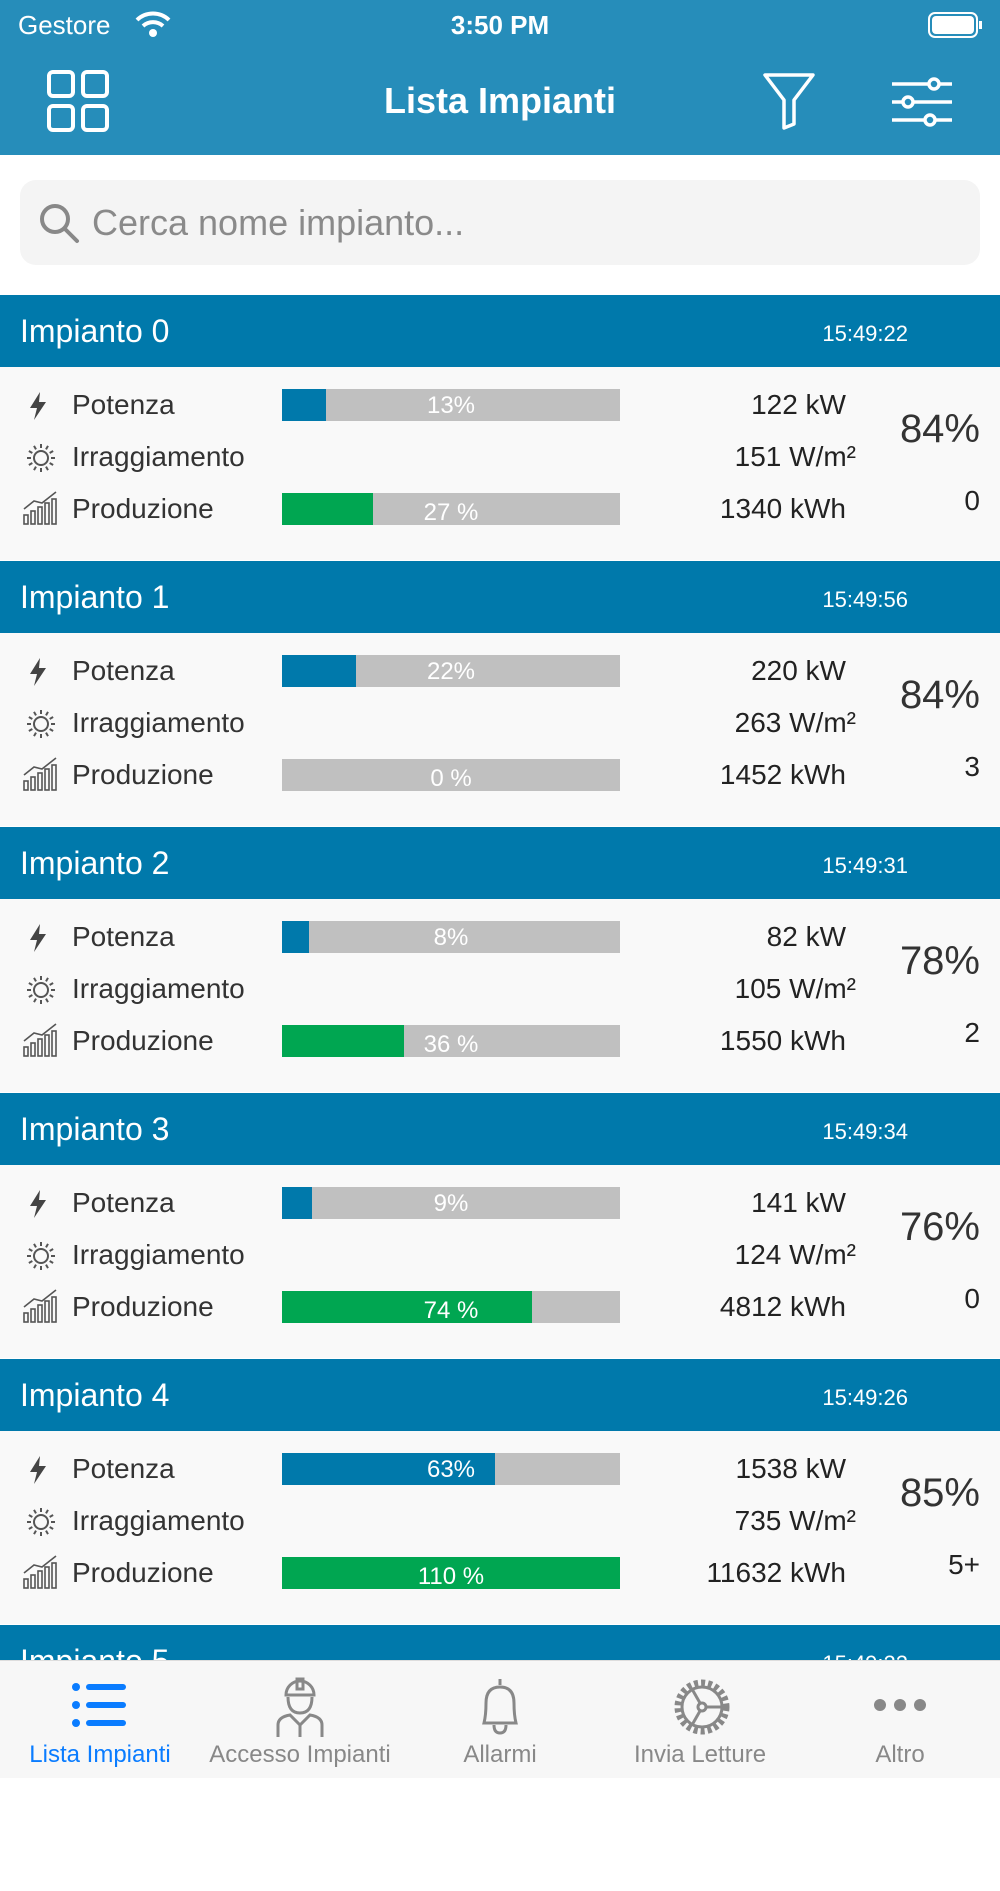  Describe the element at coordinates (500, 863) in the screenshot. I see `plant-card-header: Impianto 2 15:49:31` at that location.